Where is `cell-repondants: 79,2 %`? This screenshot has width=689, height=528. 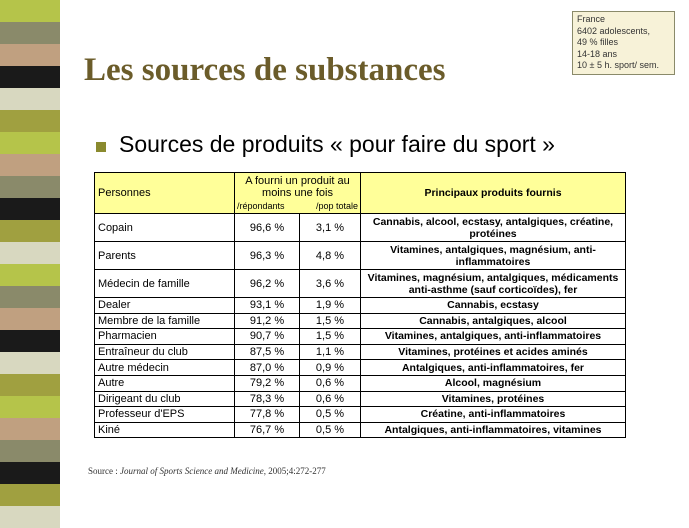 cell-repondants: 79,2 % is located at coordinates (267, 383).